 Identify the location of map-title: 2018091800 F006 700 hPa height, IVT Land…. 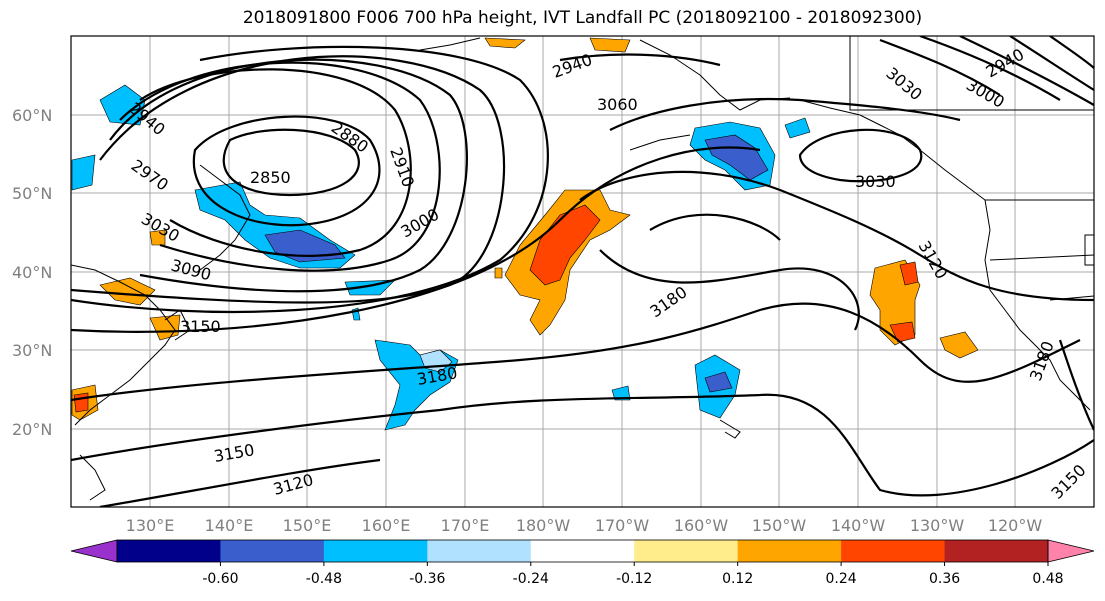
(582, 18).